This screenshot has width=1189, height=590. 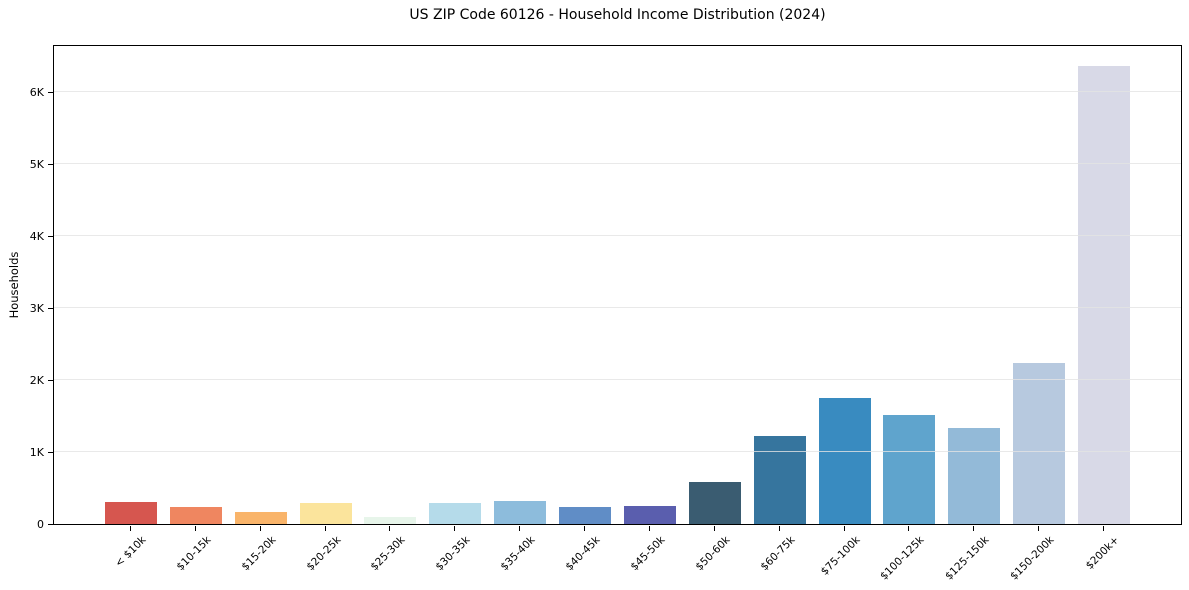 I want to click on bar-$45-50k, so click(x=649, y=515).